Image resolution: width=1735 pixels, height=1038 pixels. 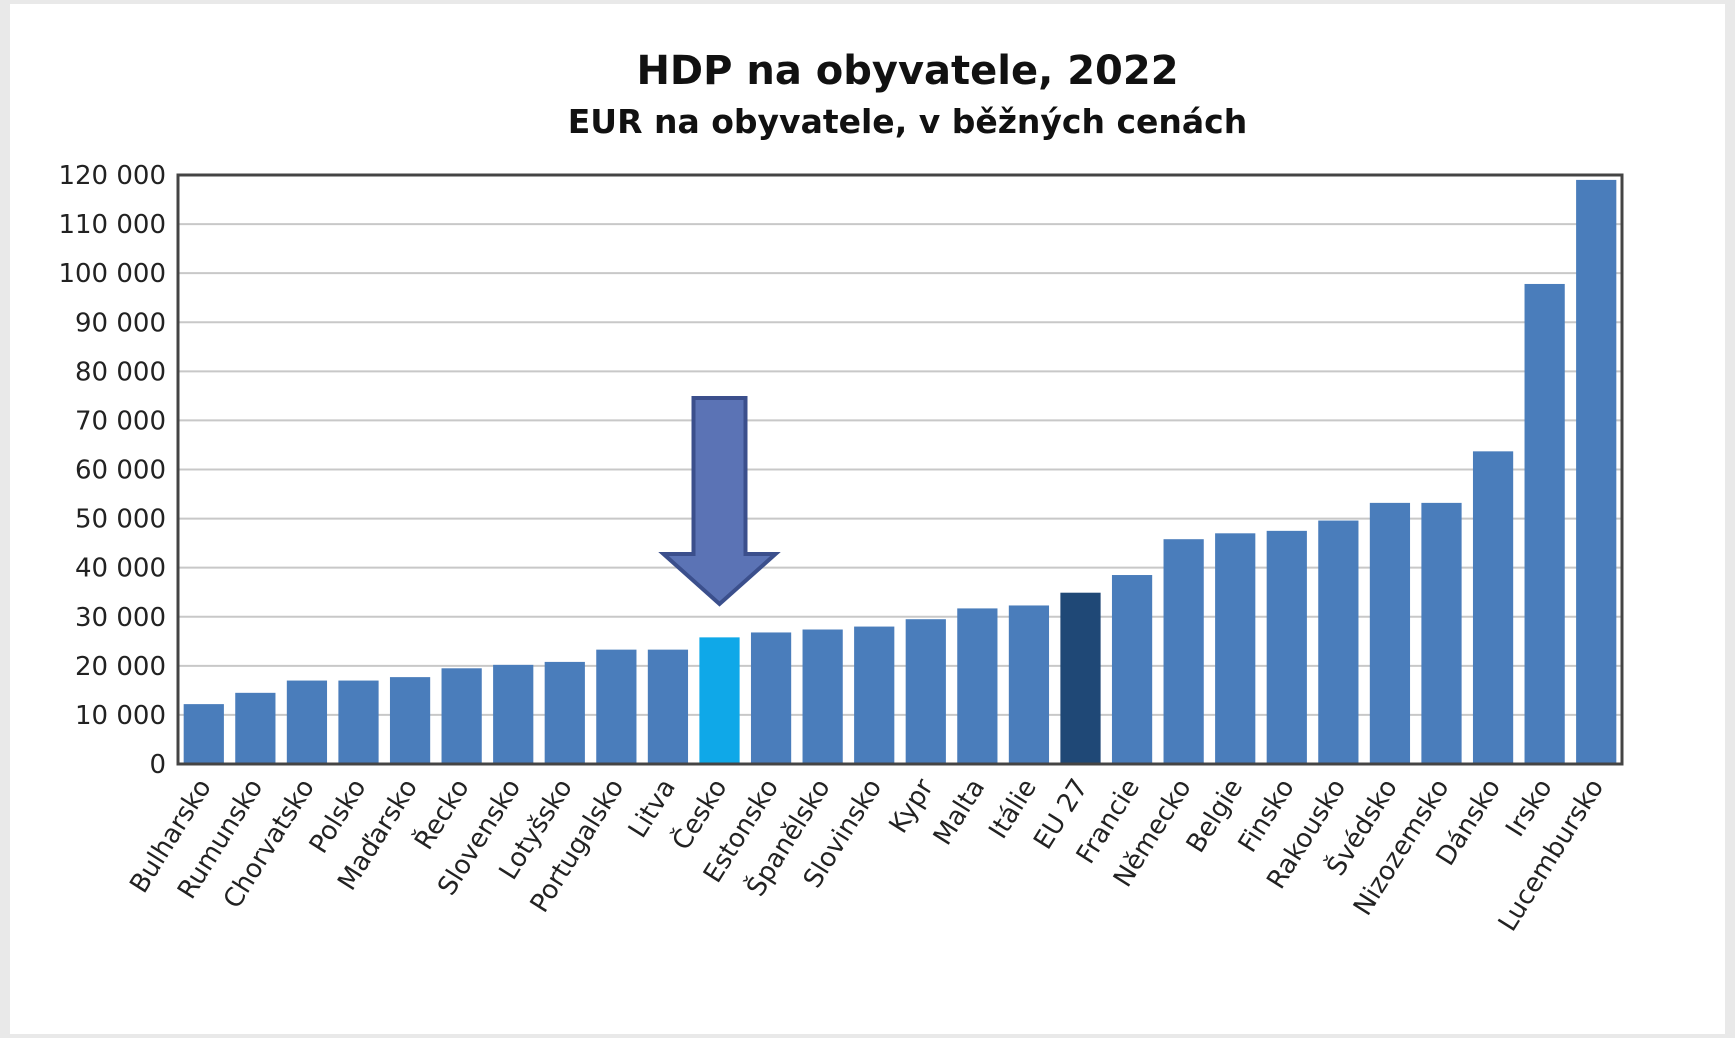 I want to click on bar-Malta, so click(x=977, y=686).